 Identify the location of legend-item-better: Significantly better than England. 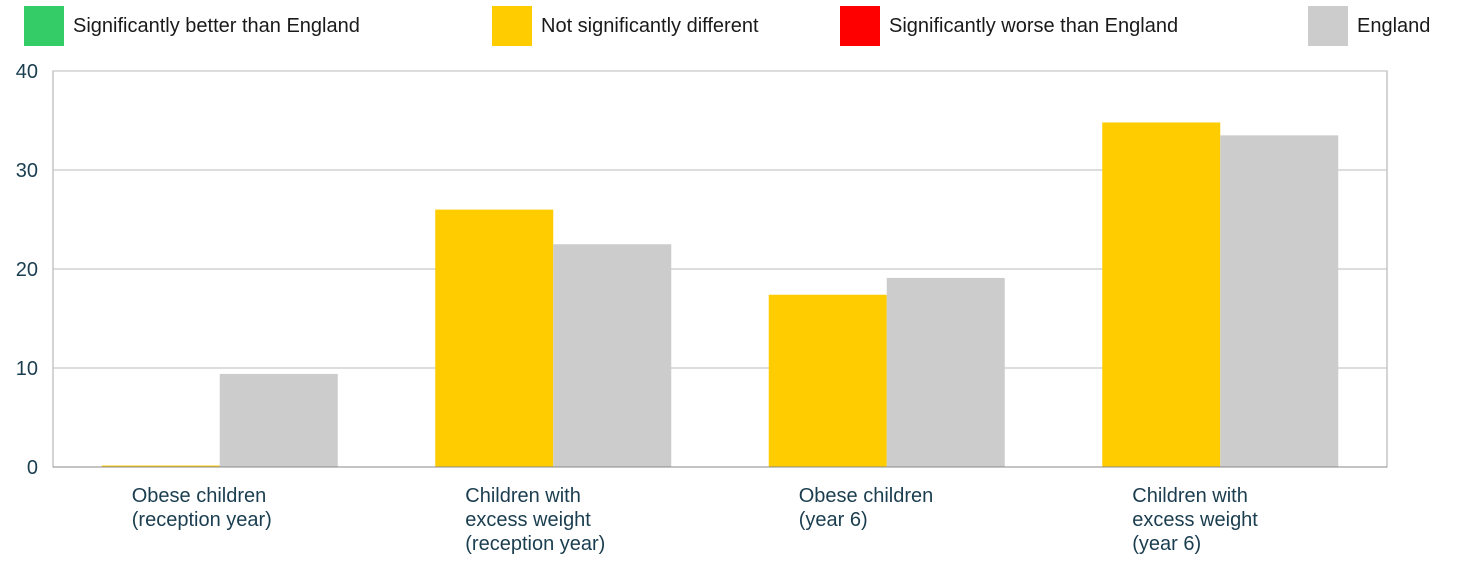
(192, 26).